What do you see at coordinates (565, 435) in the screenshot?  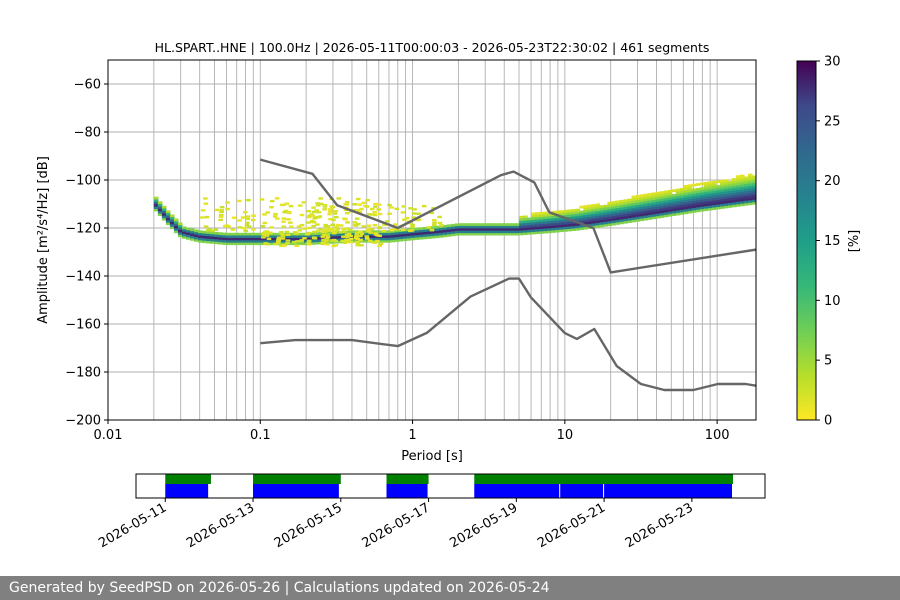 I see `x-tick-label: 10` at bounding box center [565, 435].